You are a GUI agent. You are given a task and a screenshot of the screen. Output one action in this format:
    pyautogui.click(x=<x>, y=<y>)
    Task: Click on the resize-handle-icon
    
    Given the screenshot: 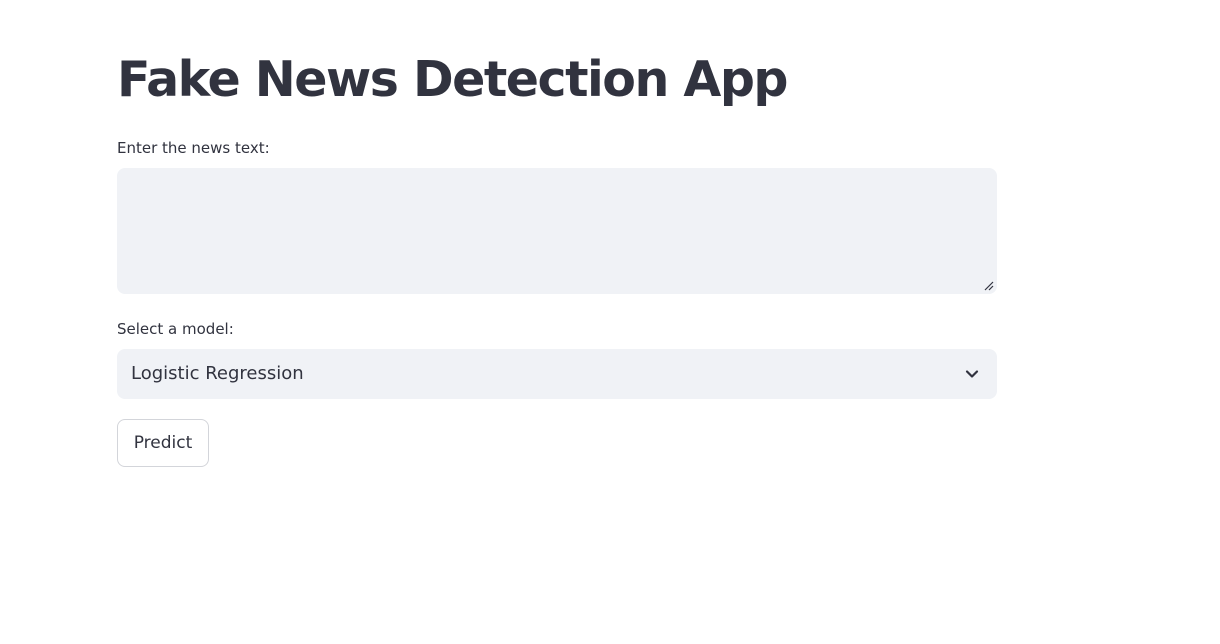 What is the action you would take?
    pyautogui.click(x=989, y=286)
    